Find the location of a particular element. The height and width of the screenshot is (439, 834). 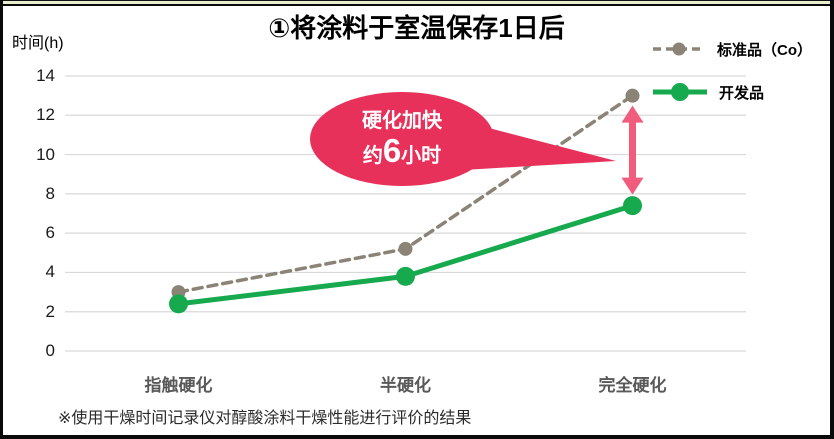

y-tick-label: 0 is located at coordinates (50, 350).